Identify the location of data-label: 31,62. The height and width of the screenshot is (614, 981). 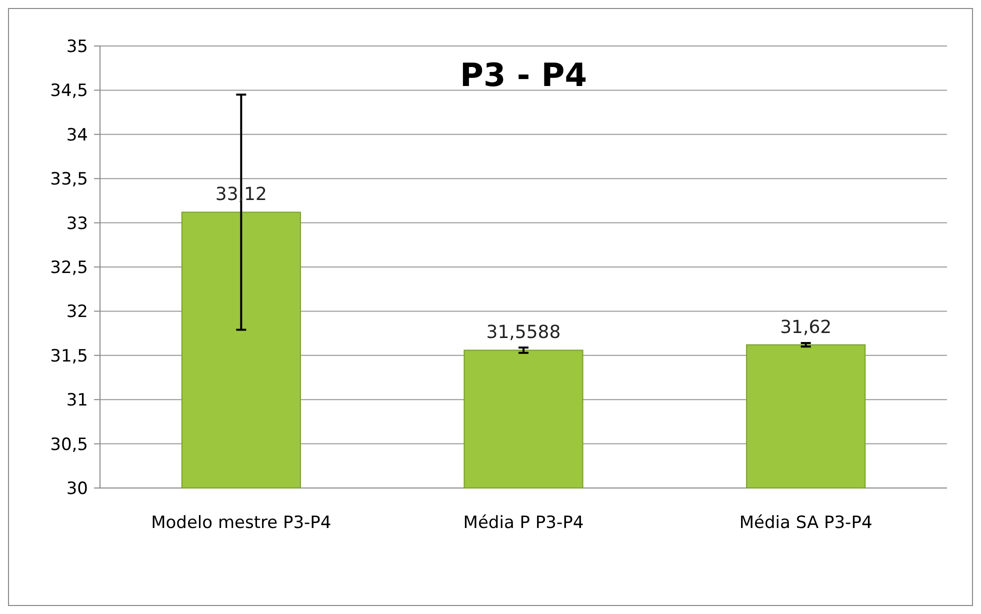
(806, 327).